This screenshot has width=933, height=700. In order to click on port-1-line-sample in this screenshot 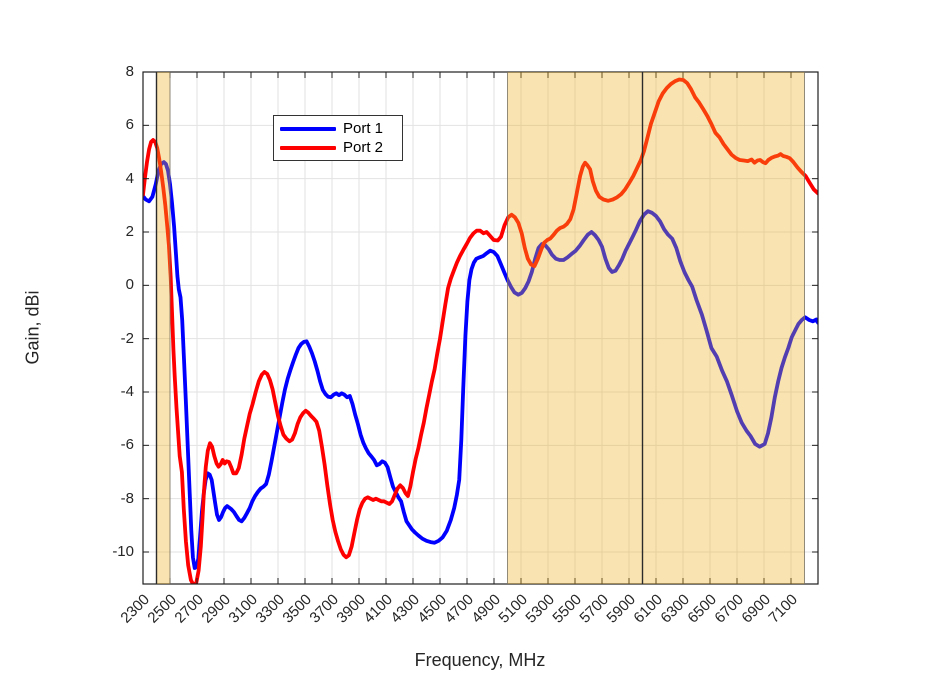, I will do `click(308, 128)`.